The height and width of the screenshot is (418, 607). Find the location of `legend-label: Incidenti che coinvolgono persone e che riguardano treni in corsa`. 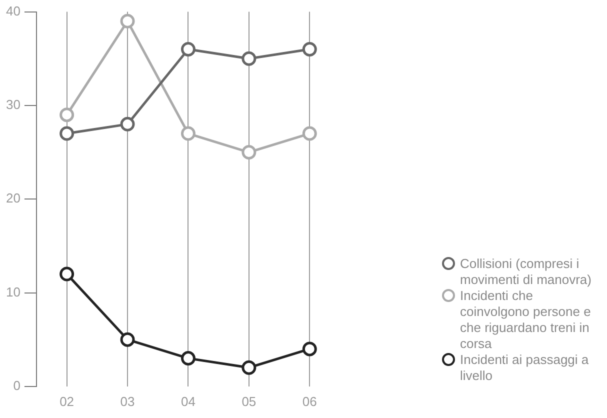

legend-label: Incidenti che coinvolgono persone e che riguardano treni in corsa is located at coordinates (526, 320).